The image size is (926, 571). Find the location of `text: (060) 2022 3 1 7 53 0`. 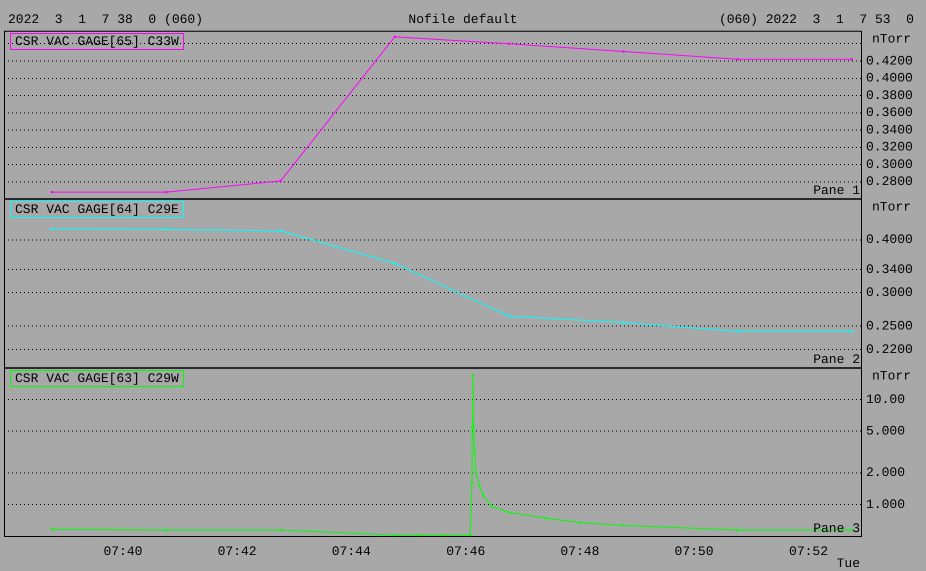

text: (060) 2022 3 1 7 53 0 is located at coordinates (816, 19).